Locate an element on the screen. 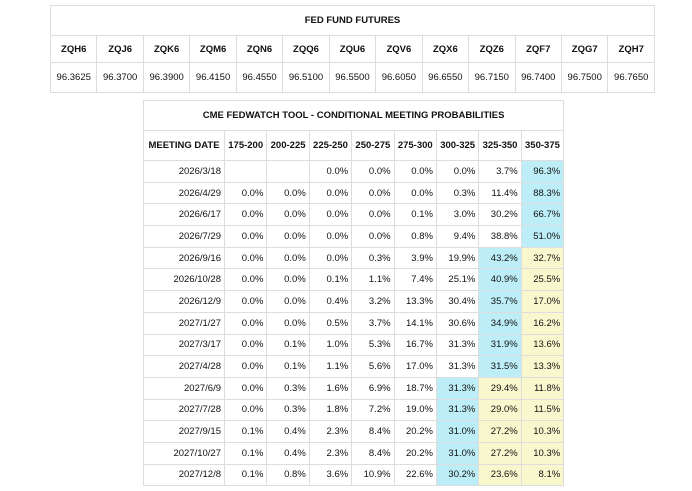  probability: 25.1% is located at coordinates (457, 280).